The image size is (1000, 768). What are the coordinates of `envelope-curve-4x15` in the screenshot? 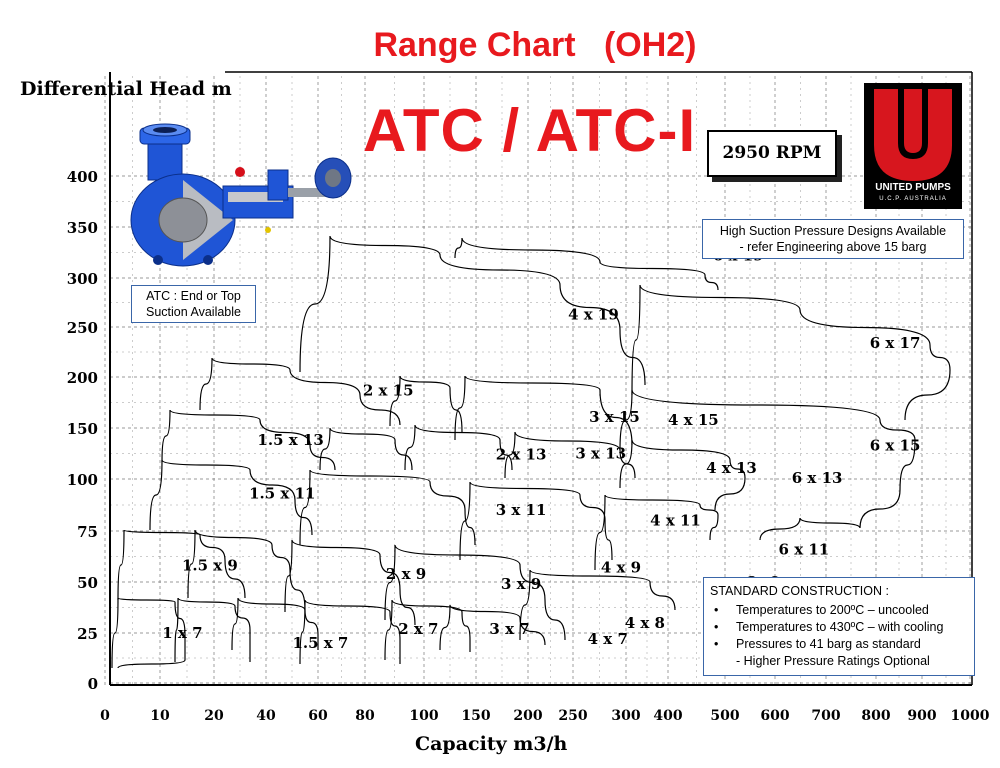 It's located at (543, 410).